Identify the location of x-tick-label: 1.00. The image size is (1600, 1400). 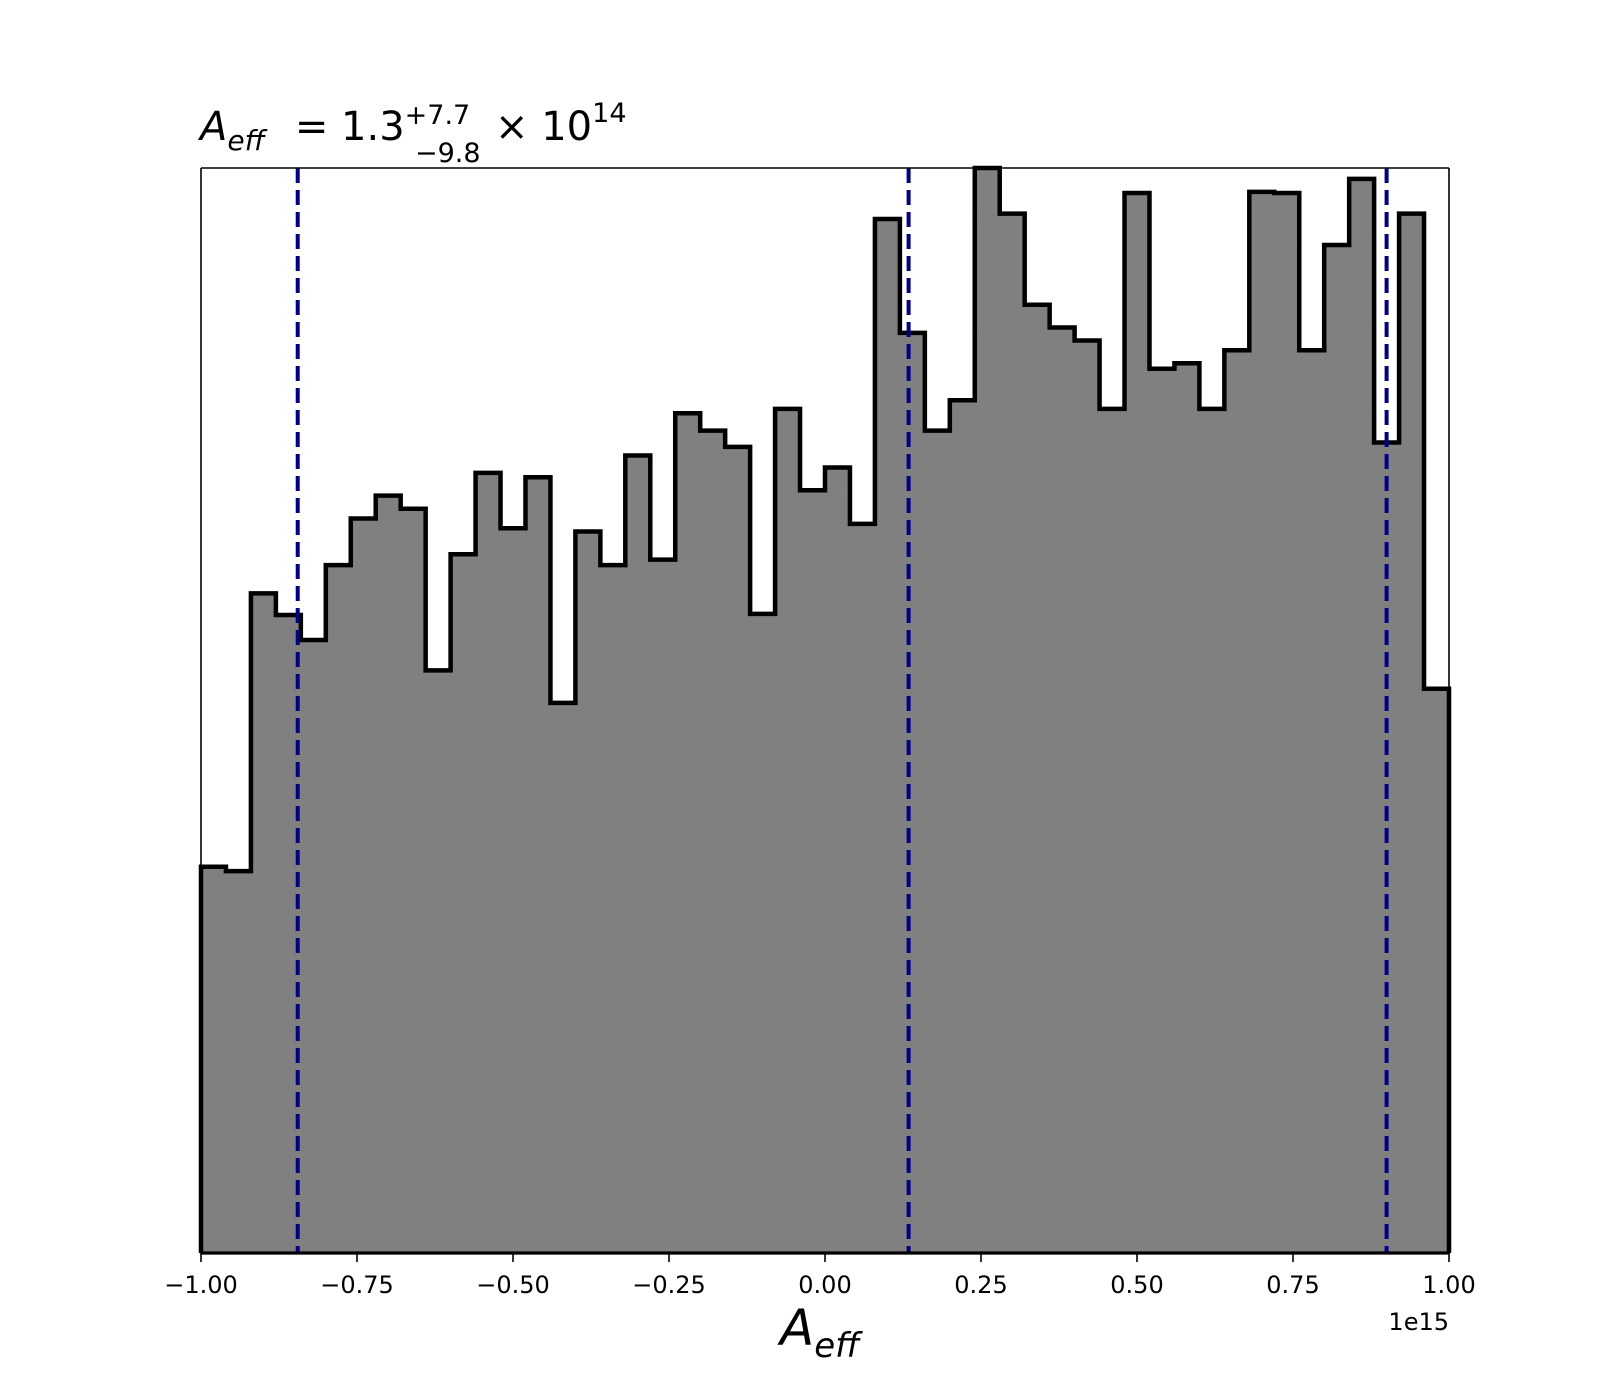
(1448, 1285).